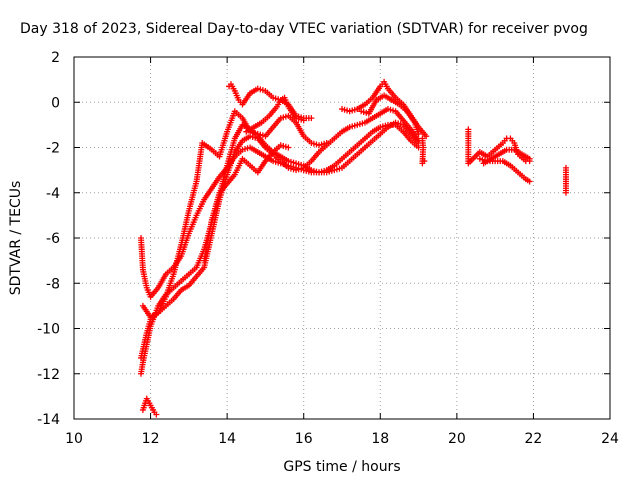 Image resolution: width=640 pixels, height=480 pixels. Describe the element at coordinates (151, 439) in the screenshot. I see `x-tick-label: 12` at that location.